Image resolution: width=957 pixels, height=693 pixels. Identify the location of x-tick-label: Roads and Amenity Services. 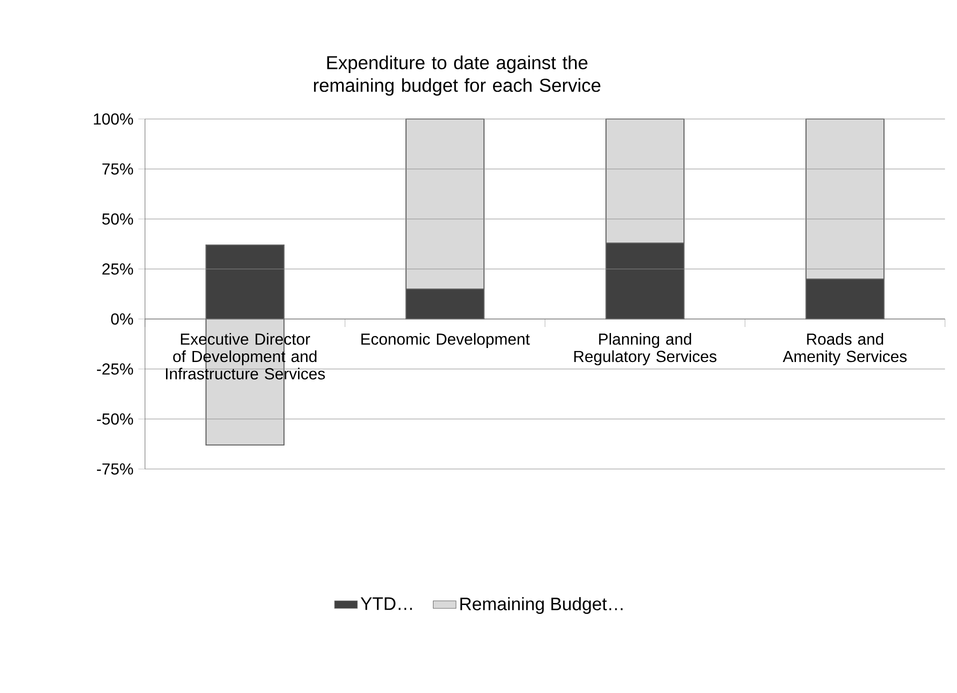
(844, 349).